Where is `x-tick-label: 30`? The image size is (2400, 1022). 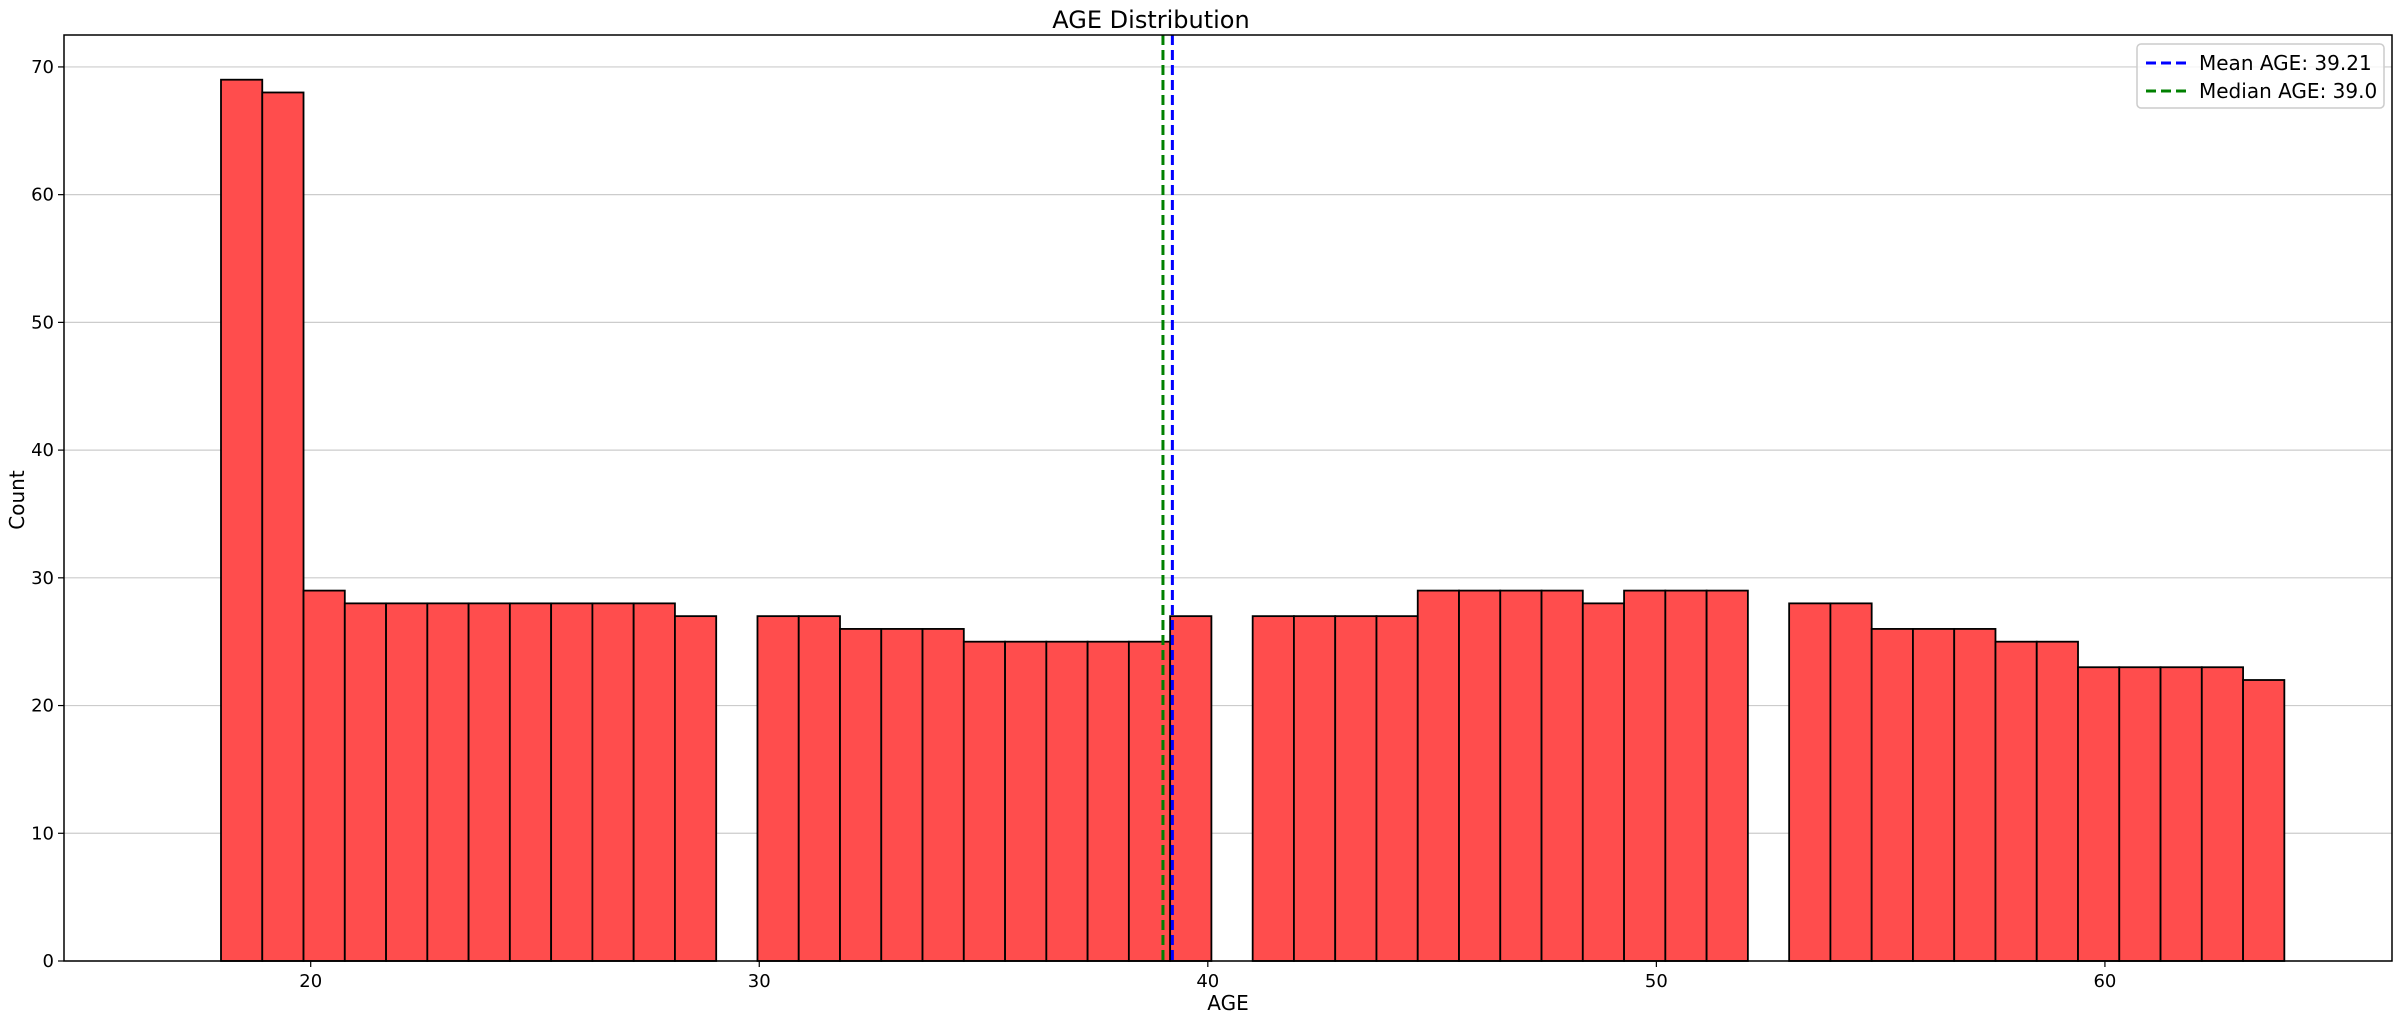 x-tick-label: 30 is located at coordinates (759, 981).